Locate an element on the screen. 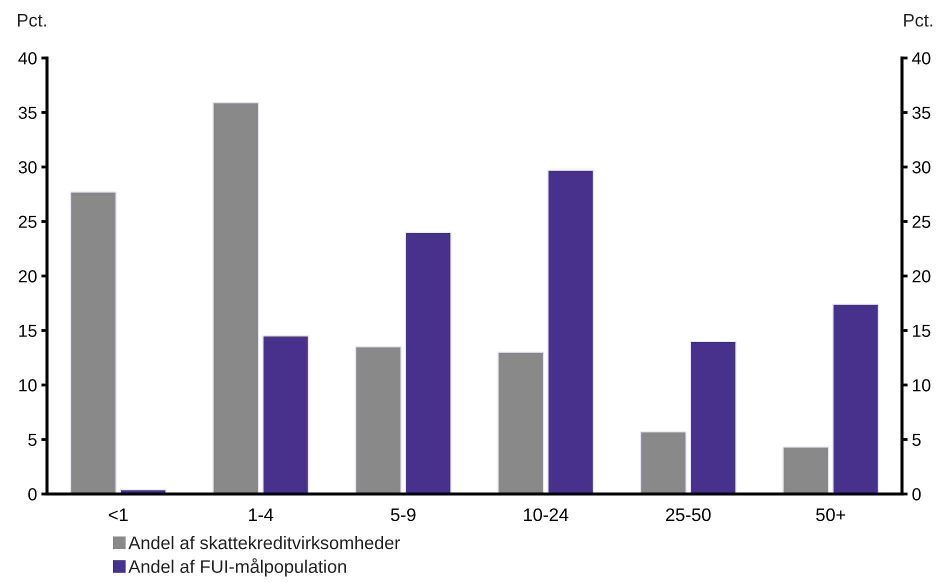 The height and width of the screenshot is (583, 940). x-tick-label: 5-9 is located at coordinates (403, 515).